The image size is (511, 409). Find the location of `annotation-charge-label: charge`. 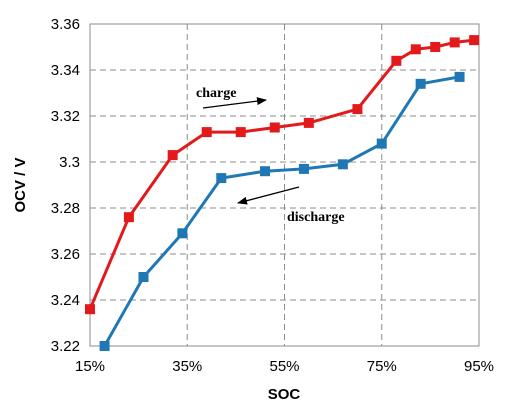

annotation-charge-label: charge is located at coordinates (216, 93).